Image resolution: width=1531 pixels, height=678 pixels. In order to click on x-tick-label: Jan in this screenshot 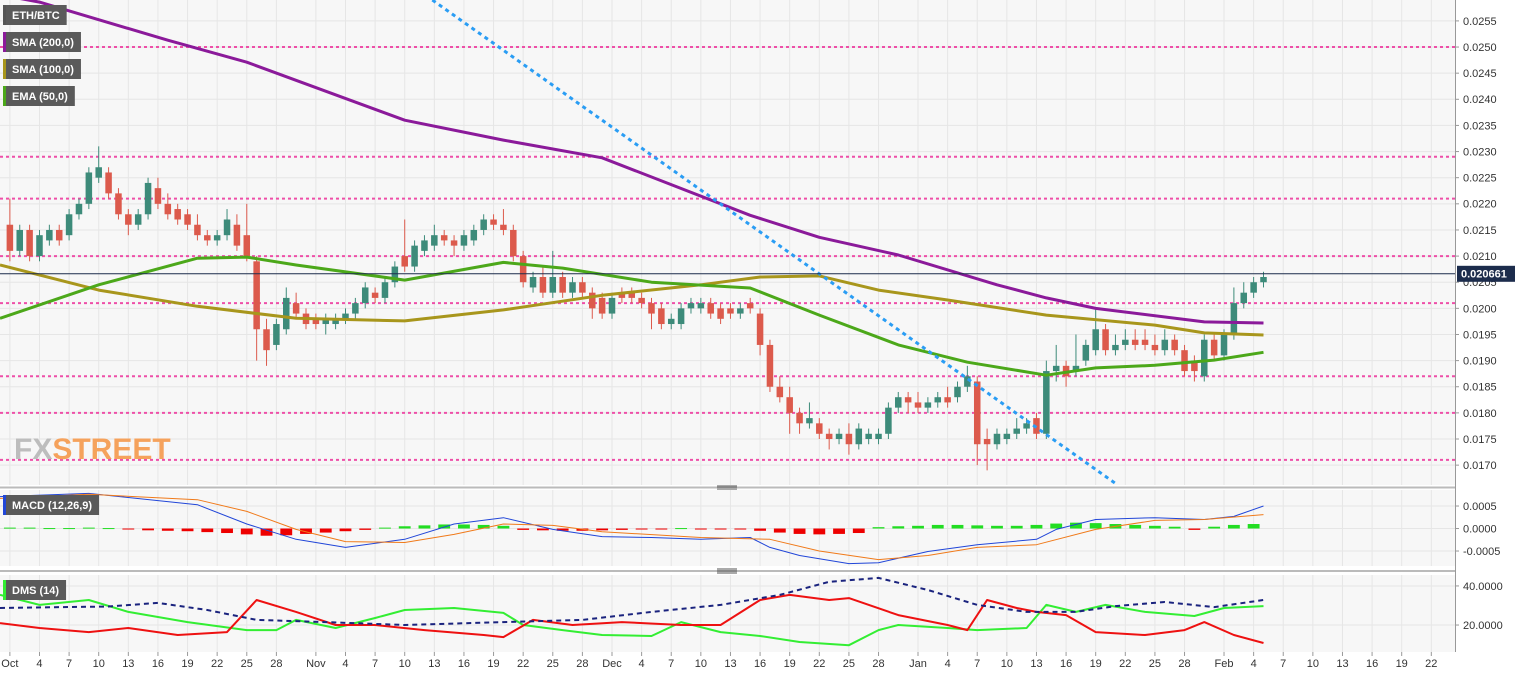, I will do `click(918, 664)`.